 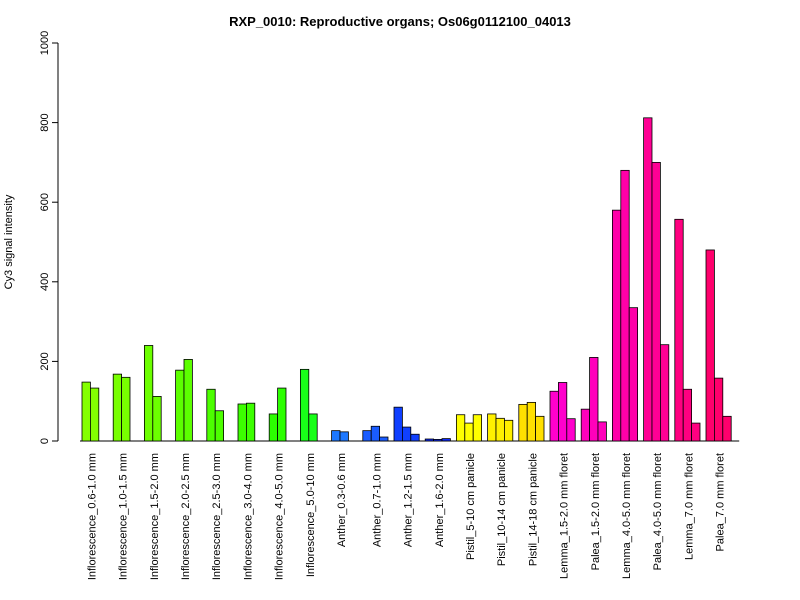 What do you see at coordinates (502, 509) in the screenshot?
I see `x-tick-label: Pistil_10-14 cm panicle` at bounding box center [502, 509].